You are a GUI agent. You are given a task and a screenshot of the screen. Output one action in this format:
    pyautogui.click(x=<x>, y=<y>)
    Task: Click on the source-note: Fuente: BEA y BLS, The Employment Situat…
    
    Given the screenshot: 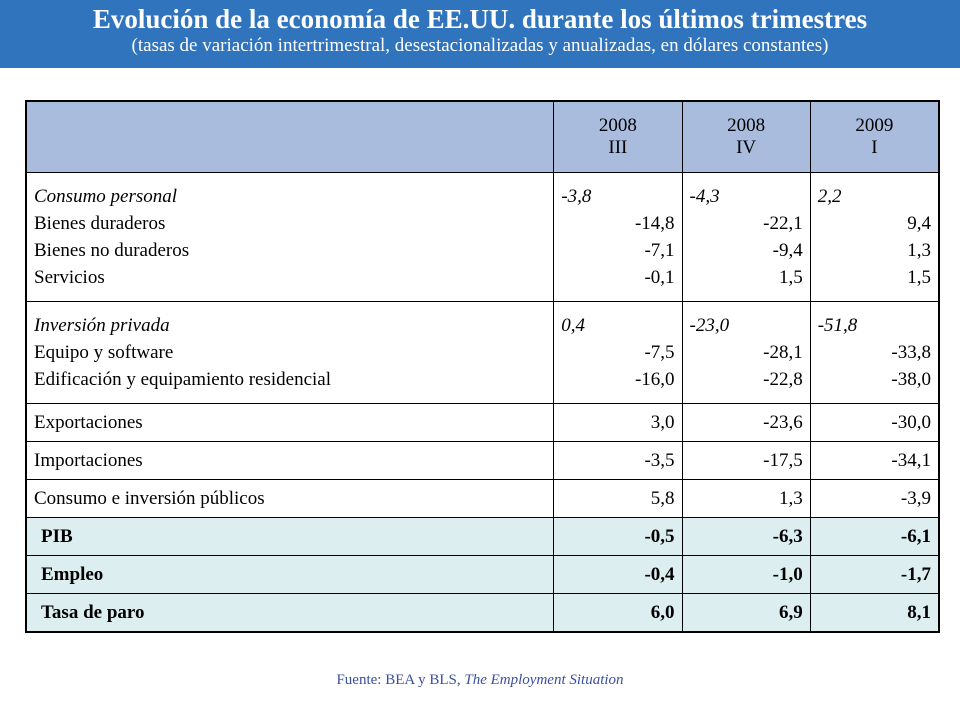 What is the action you would take?
    pyautogui.click(x=480, y=680)
    